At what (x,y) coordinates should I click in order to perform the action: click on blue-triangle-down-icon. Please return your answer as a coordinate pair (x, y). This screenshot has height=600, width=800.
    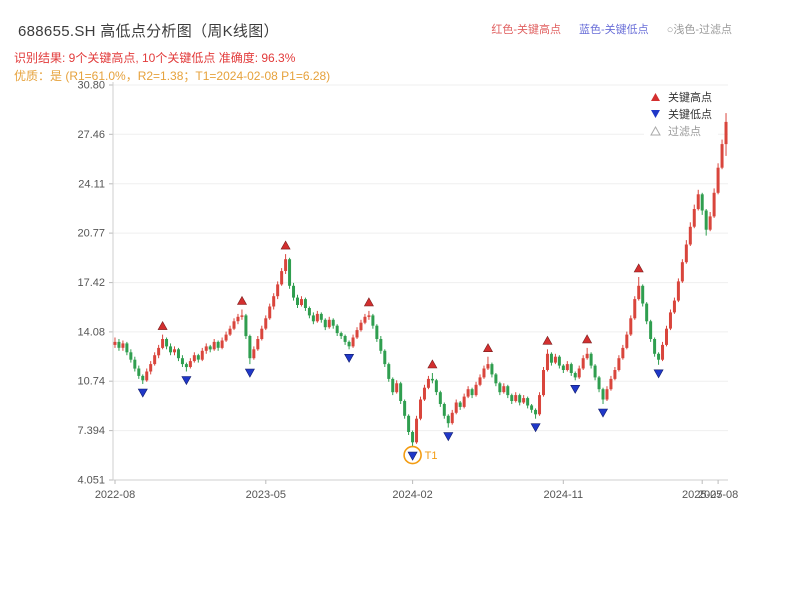
    Looking at the image, I should click on (655, 114).